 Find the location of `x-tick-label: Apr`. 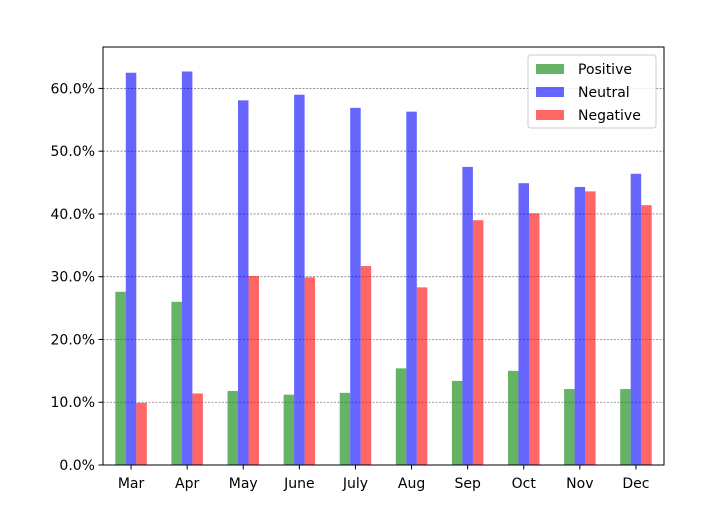

x-tick-label: Apr is located at coordinates (187, 484).